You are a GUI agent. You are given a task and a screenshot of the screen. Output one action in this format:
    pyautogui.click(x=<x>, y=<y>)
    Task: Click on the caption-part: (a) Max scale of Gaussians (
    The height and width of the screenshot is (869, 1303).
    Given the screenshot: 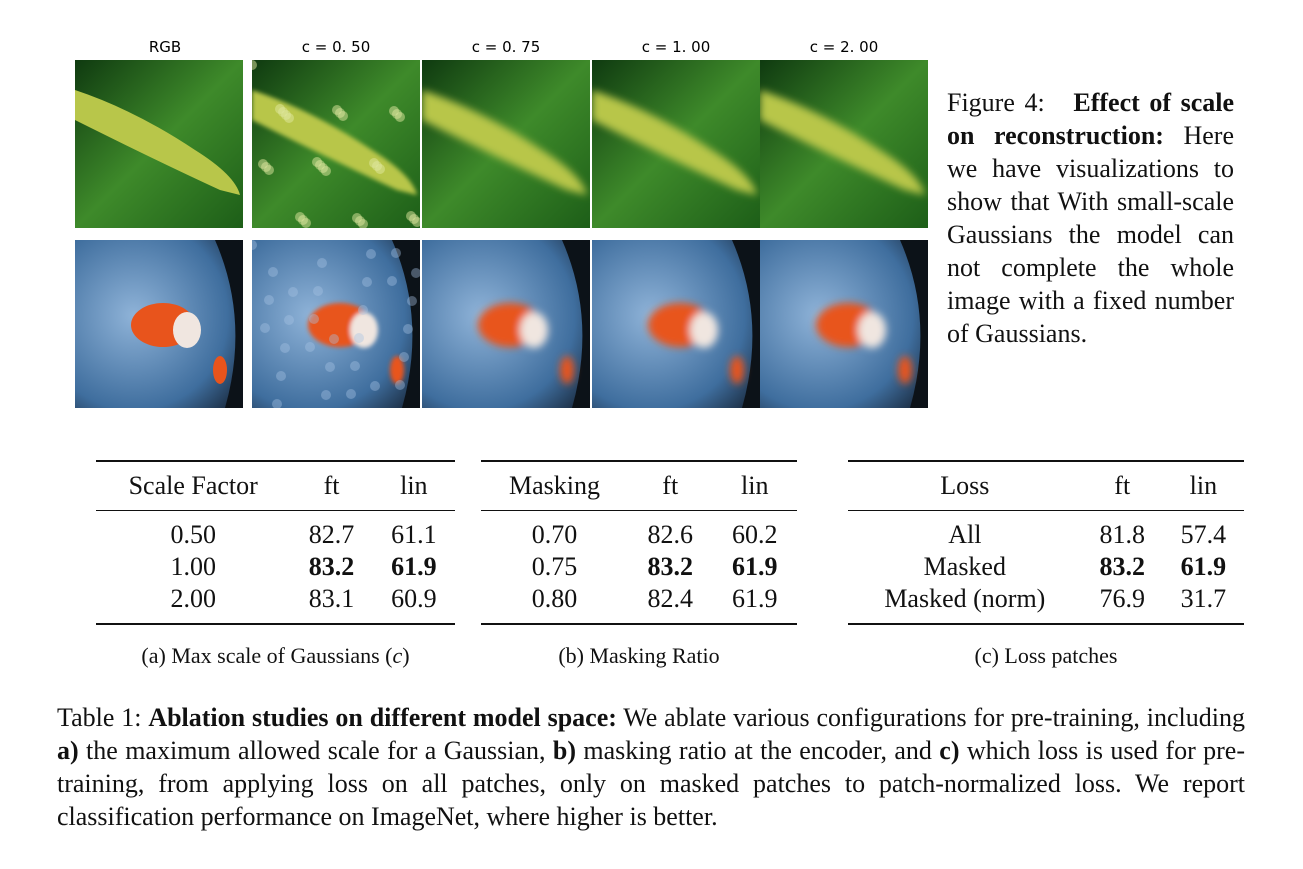 What is the action you would take?
    pyautogui.click(x=267, y=655)
    